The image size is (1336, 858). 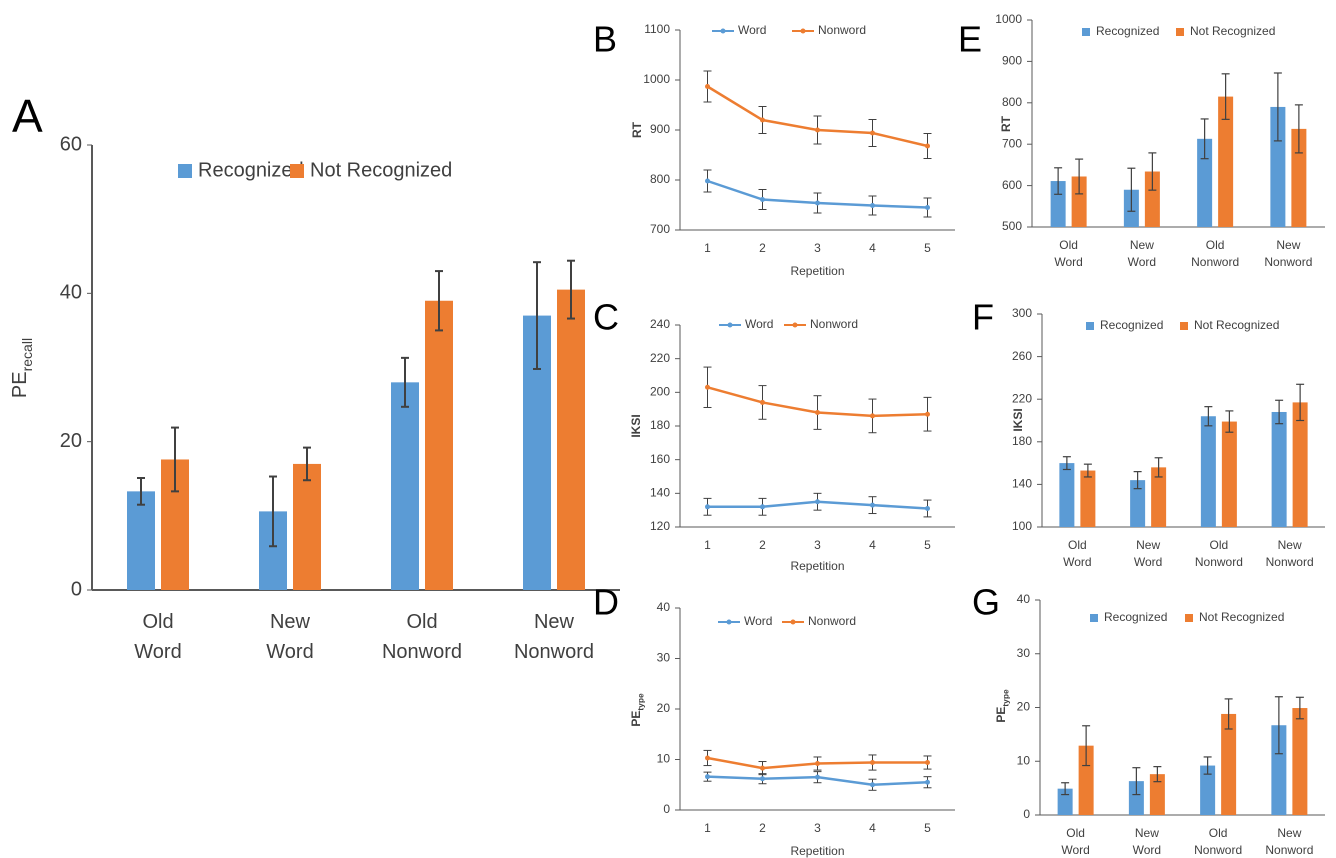 What do you see at coordinates (664, 658) in the screenshot?
I see `y-tick-label: 30` at bounding box center [664, 658].